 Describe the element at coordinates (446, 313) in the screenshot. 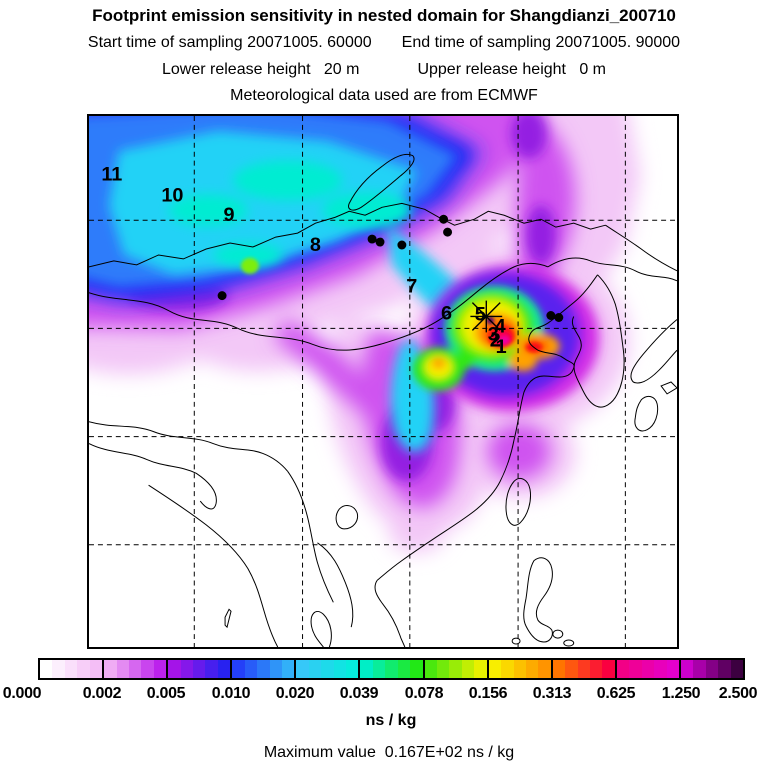

I see `trajectory-hour-label: 6` at that location.